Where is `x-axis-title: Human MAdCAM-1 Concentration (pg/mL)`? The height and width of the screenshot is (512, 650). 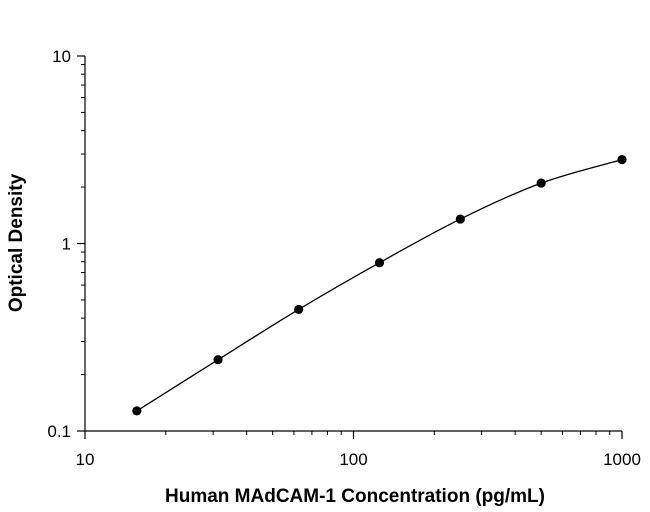 x-axis-title: Human MAdCAM-1 Concentration (pg/mL) is located at coordinates (355, 496).